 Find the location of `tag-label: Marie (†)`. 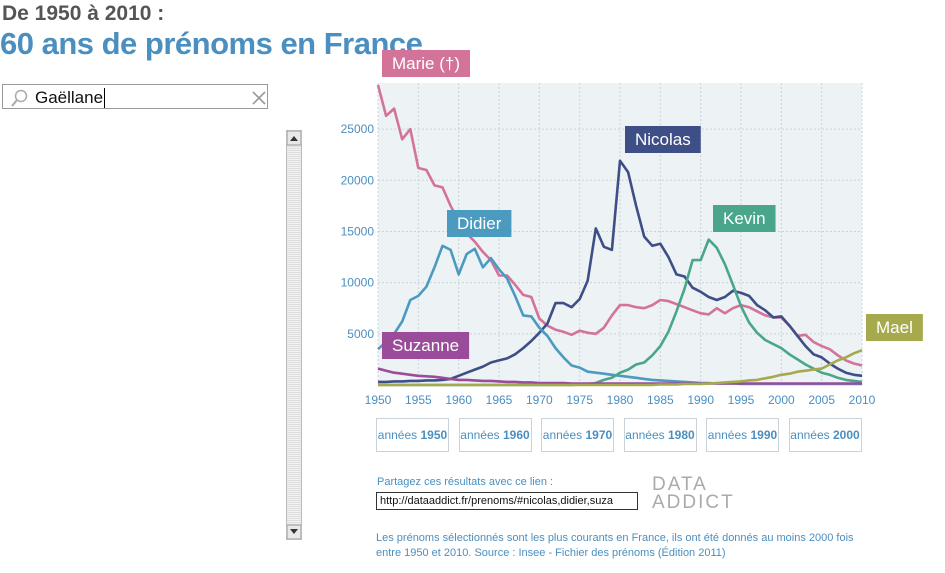

tag-label: Marie (†) is located at coordinates (426, 63).